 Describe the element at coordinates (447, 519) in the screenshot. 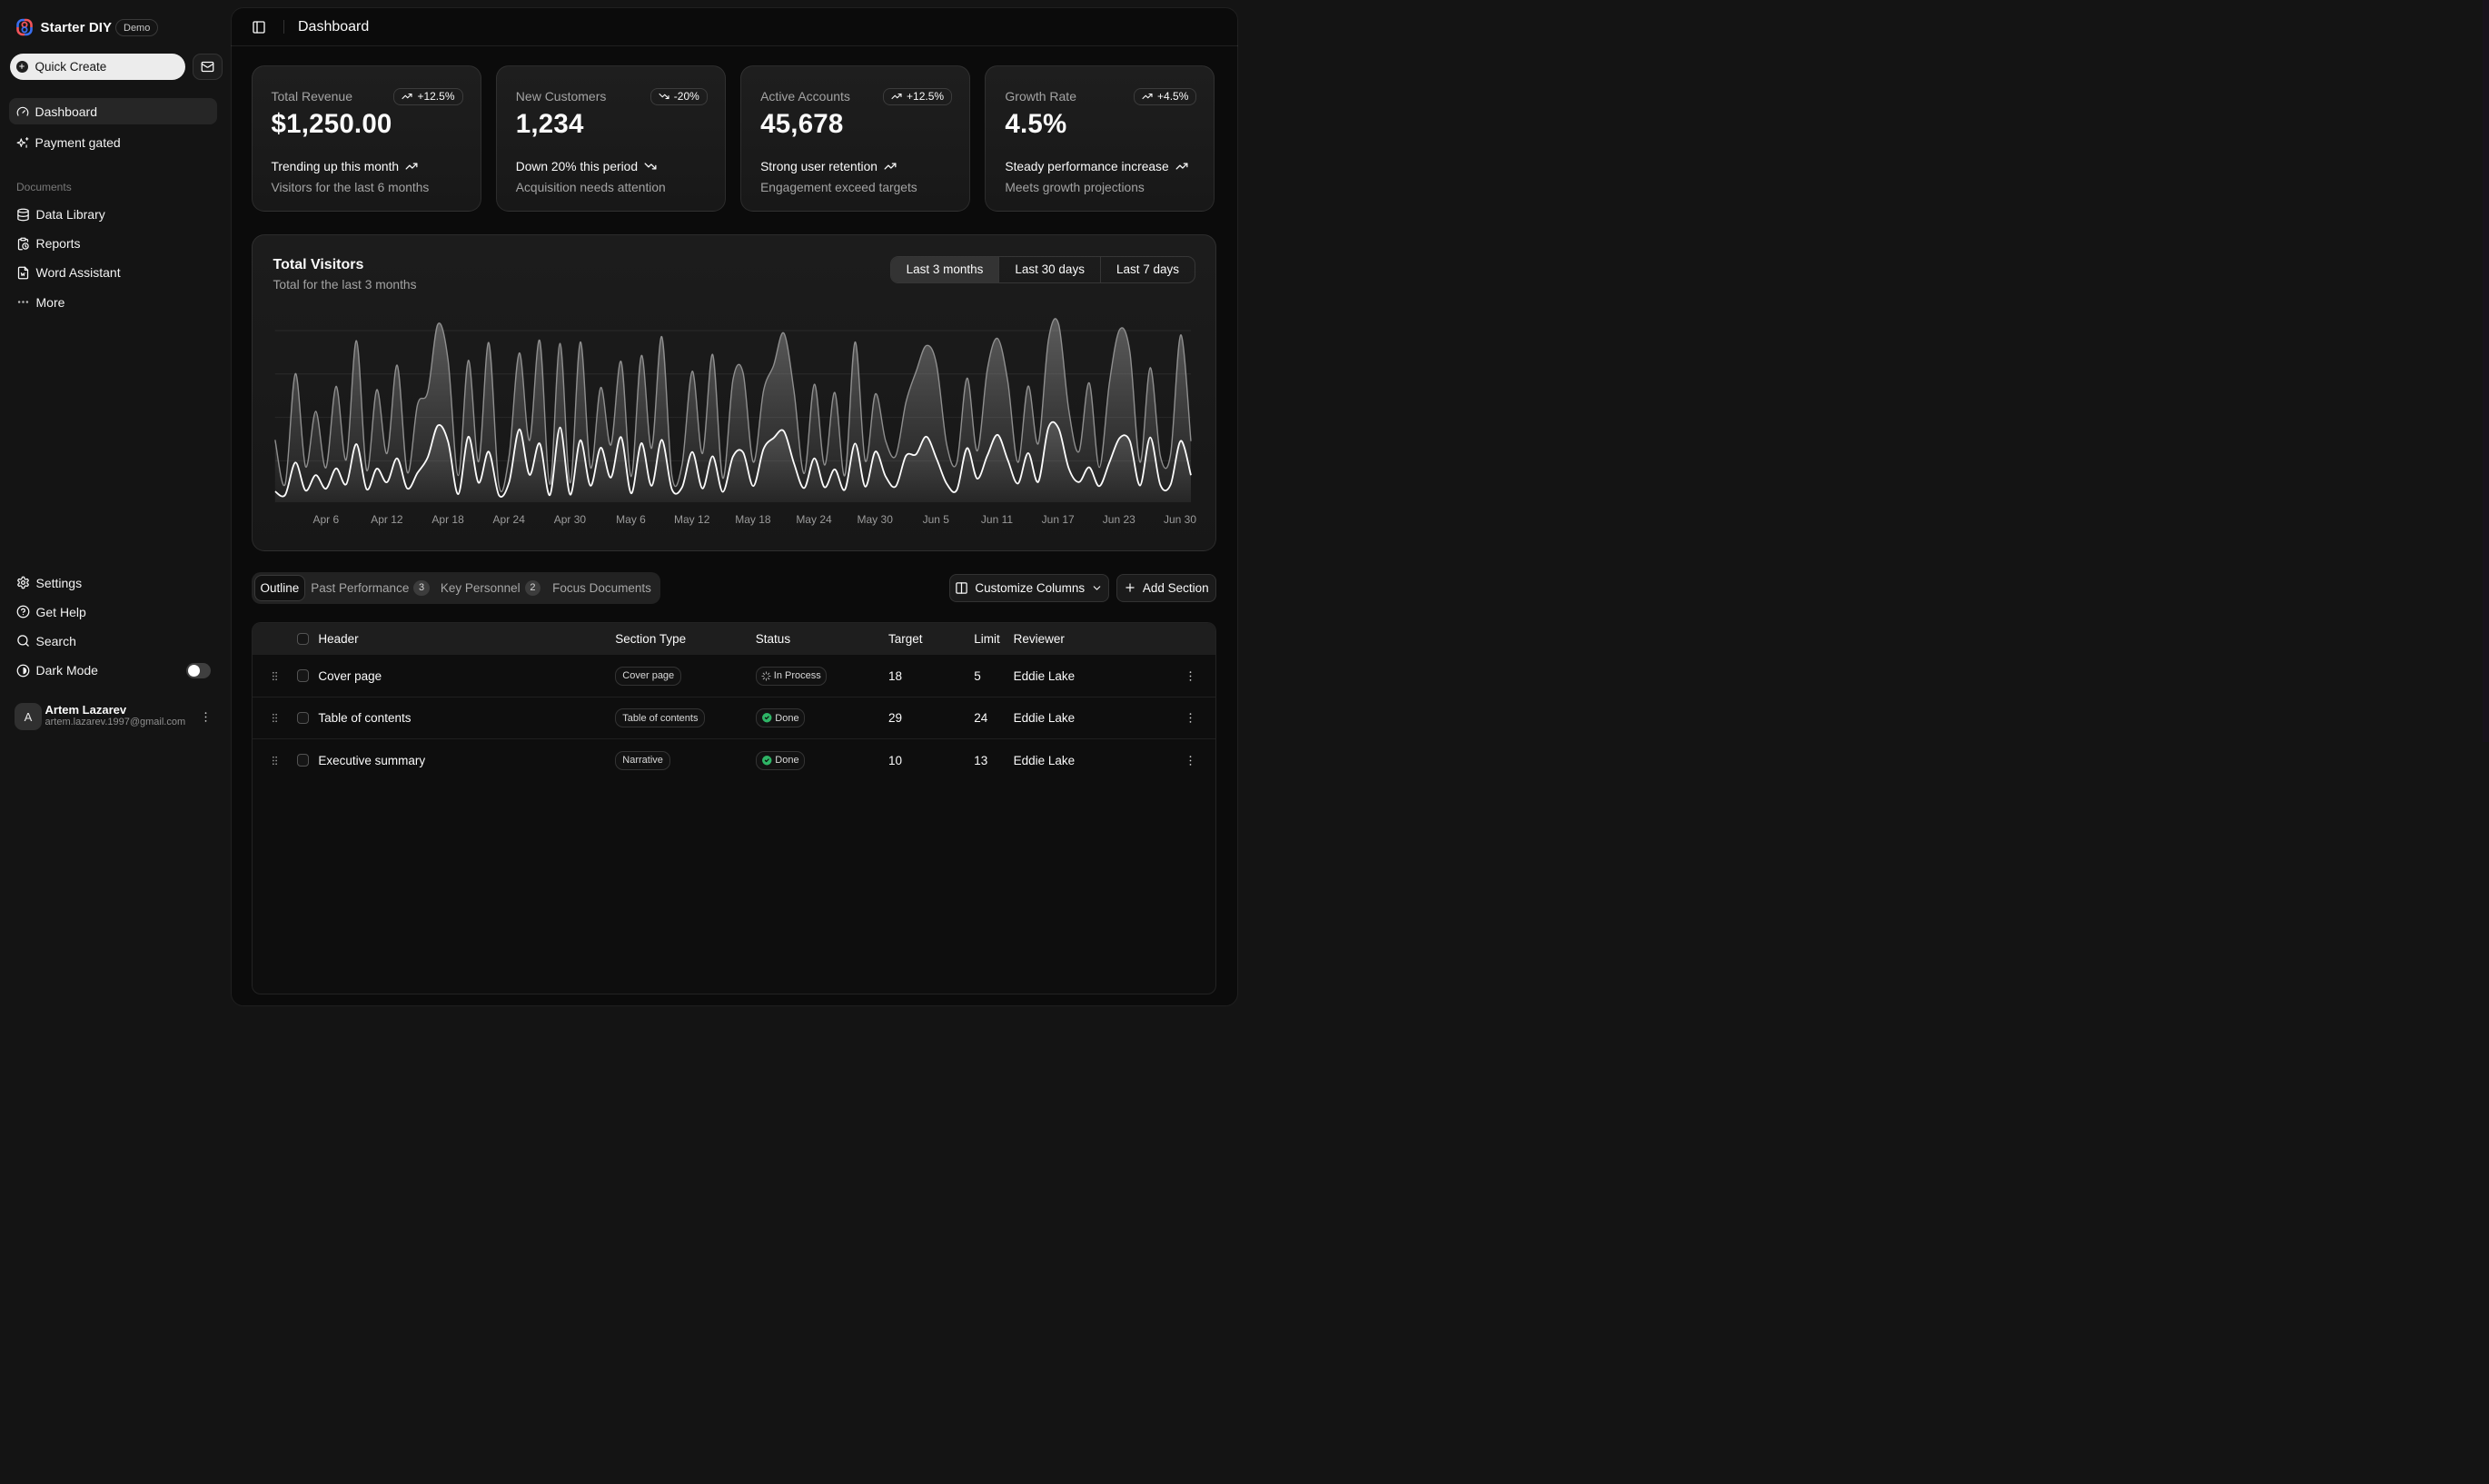

I see `svg-text: Apr 18` at that location.